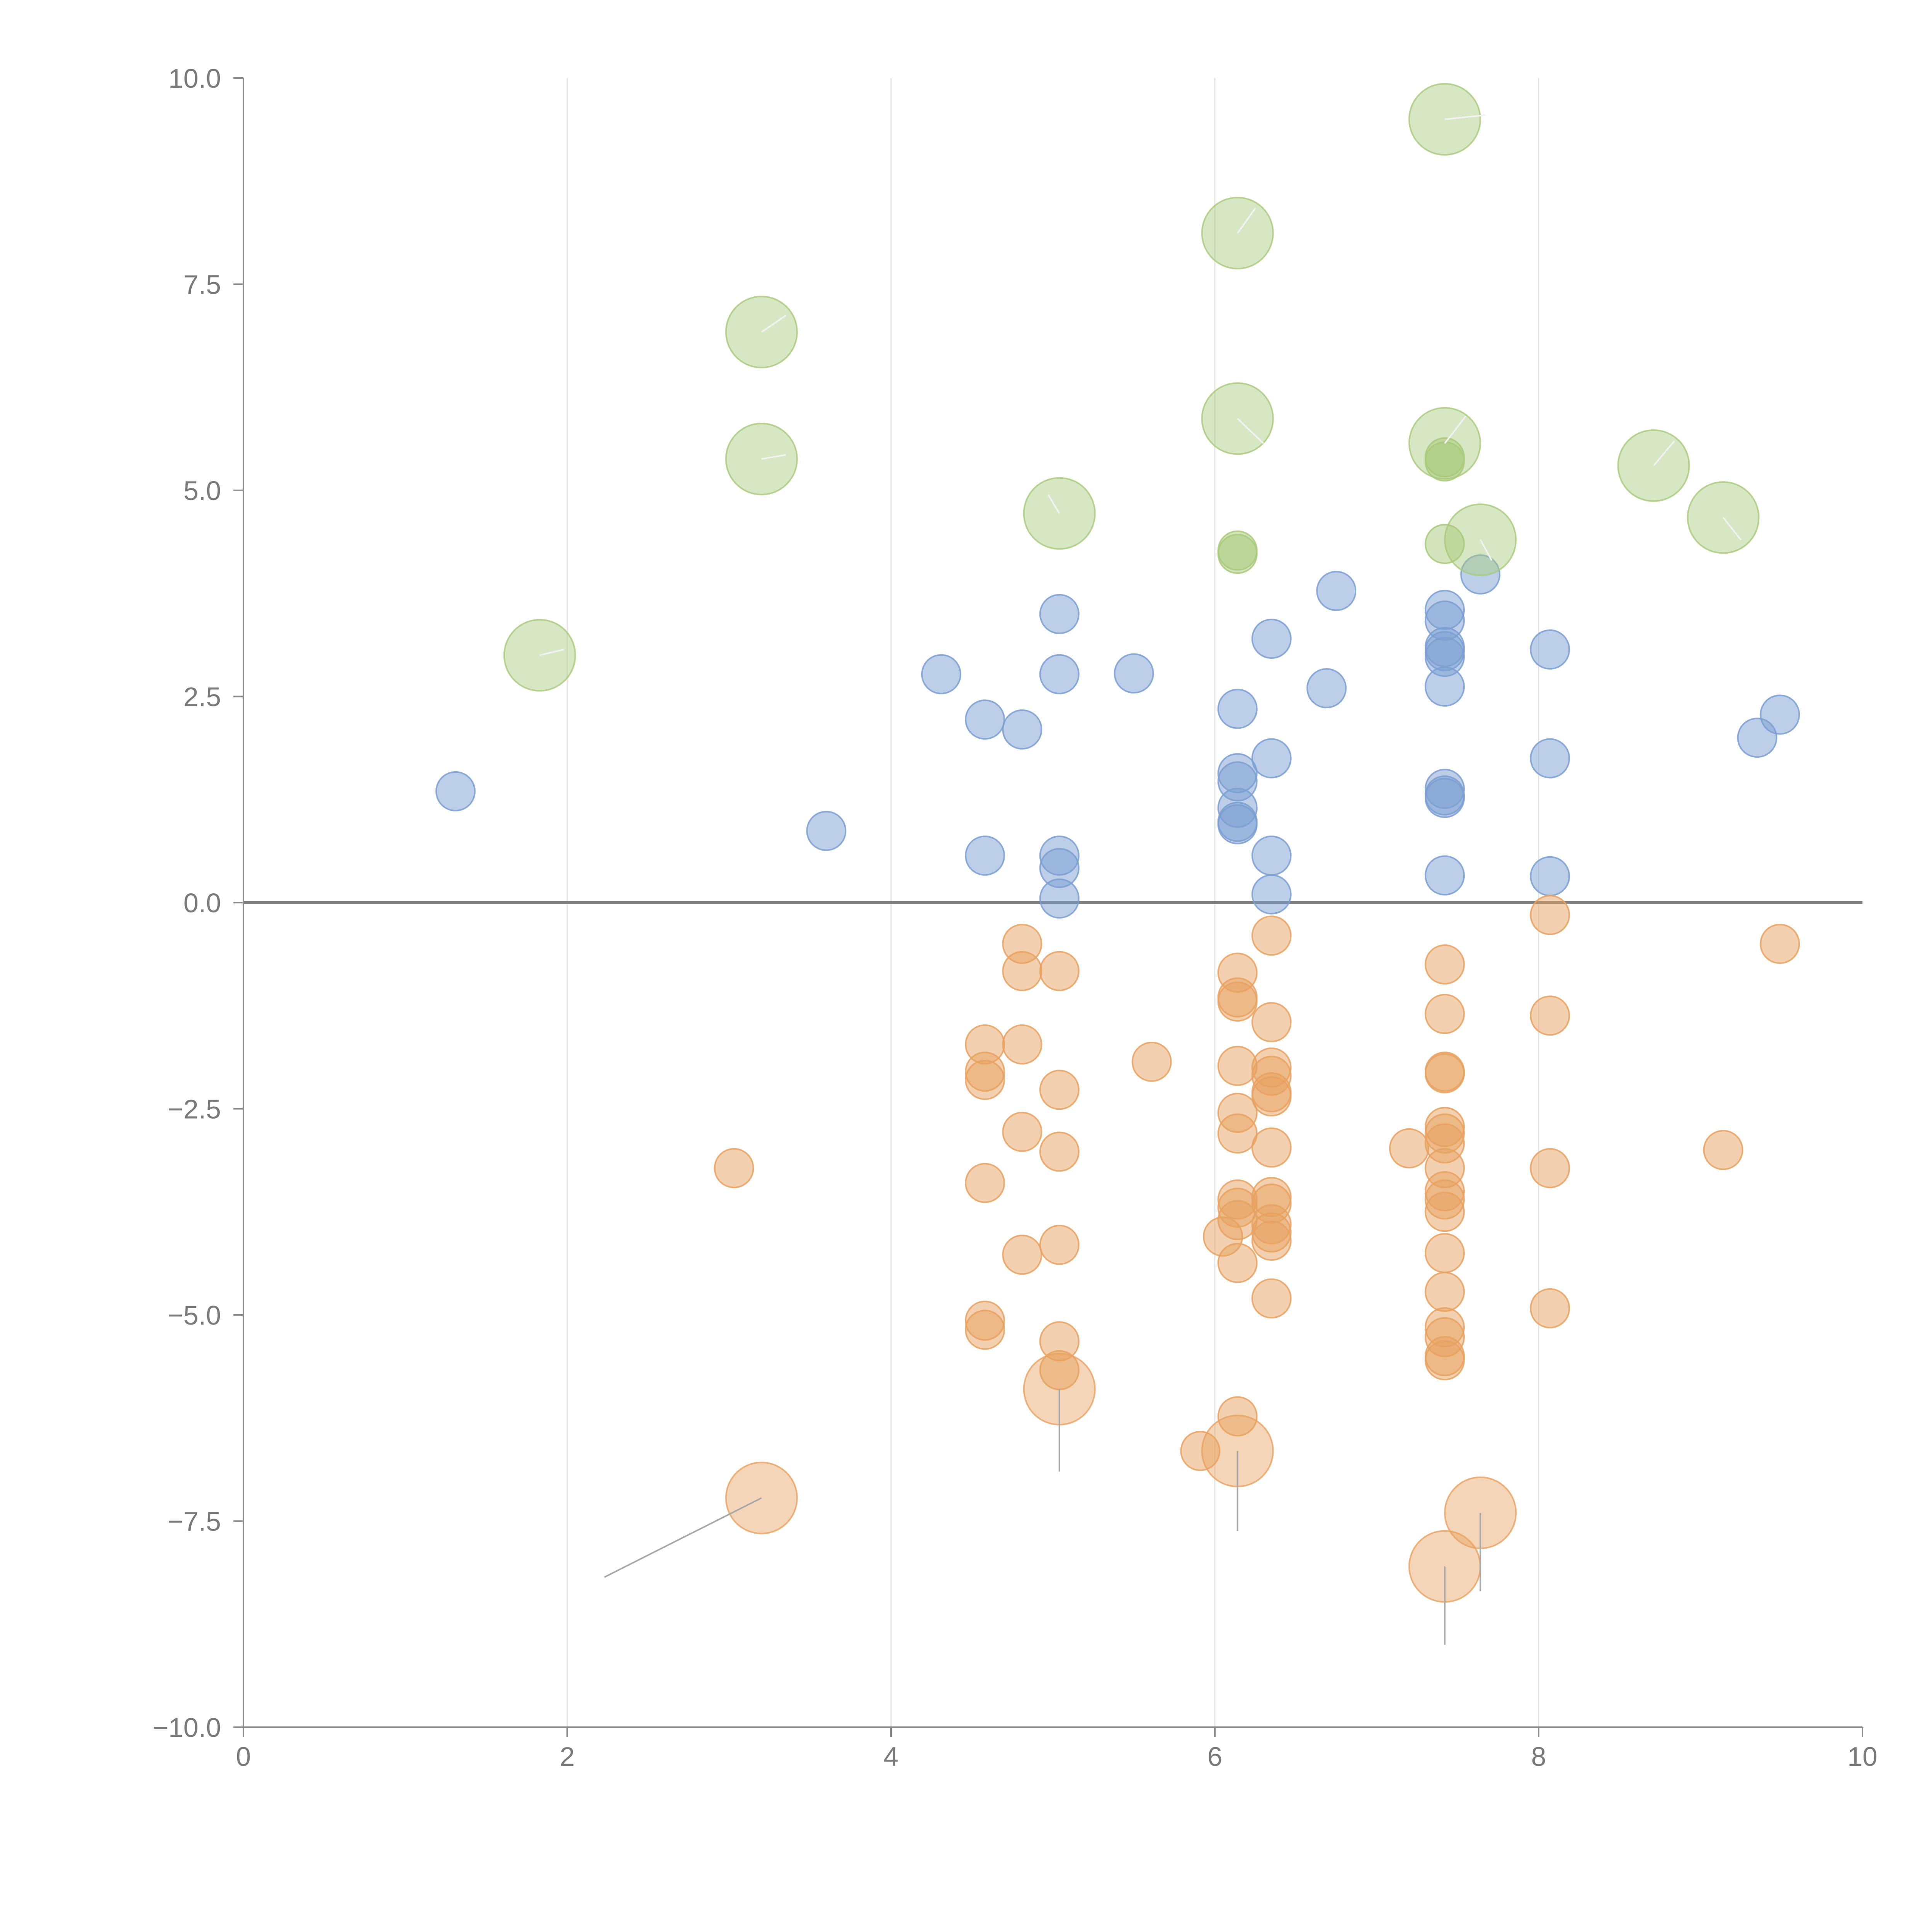 This screenshot has height=1932, width=1932. What do you see at coordinates (194, 78) in the screenshot?
I see `y-tick-label: 10.0` at bounding box center [194, 78].